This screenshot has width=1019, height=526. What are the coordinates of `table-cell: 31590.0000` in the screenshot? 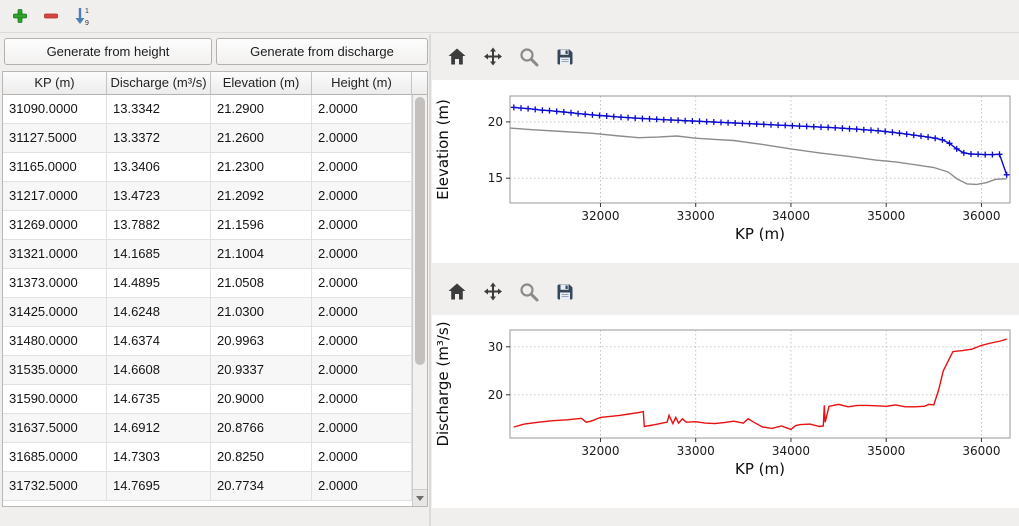 It's located at (55, 399).